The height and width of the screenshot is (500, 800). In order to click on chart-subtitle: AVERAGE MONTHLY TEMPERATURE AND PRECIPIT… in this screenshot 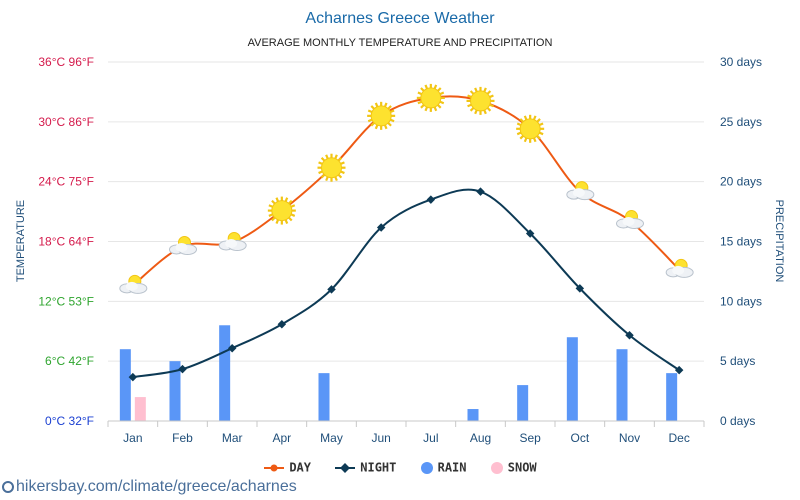, I will do `click(400, 43)`.